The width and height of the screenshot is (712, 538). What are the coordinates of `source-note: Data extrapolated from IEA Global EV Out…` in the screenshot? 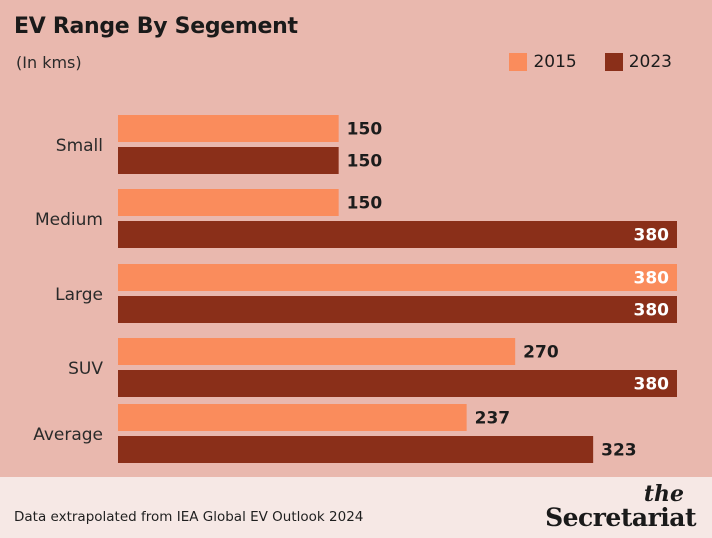 It's located at (189, 517).